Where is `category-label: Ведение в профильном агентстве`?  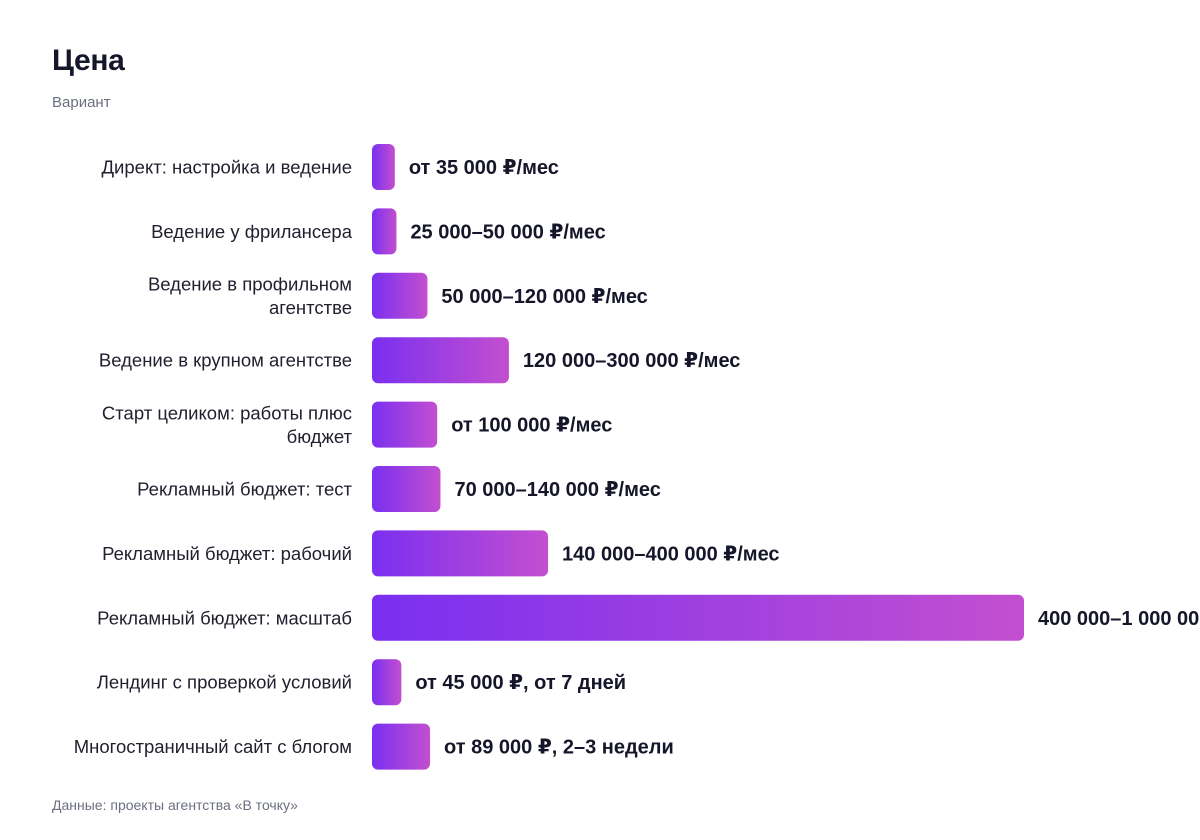 category-label: Ведение в профильном агентстве is located at coordinates (250, 296).